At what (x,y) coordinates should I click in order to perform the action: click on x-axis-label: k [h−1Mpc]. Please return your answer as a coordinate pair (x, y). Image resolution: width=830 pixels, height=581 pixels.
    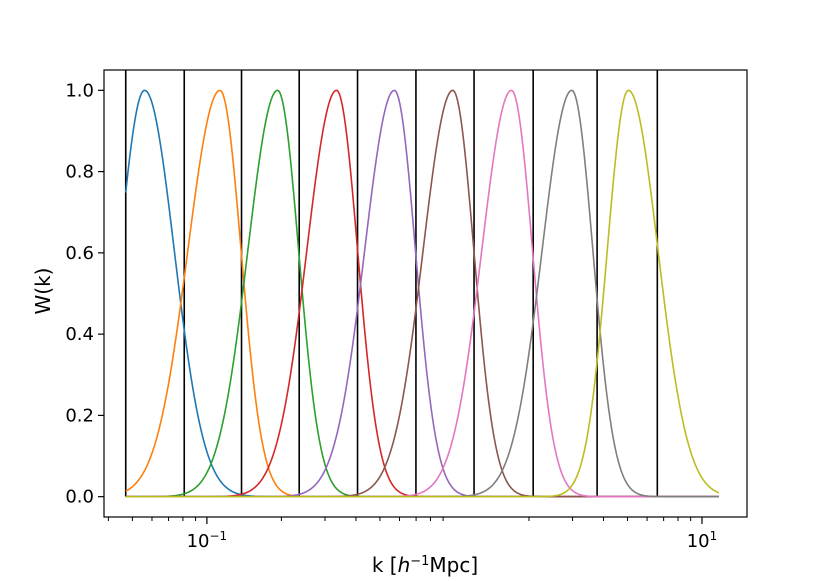
    Looking at the image, I should click on (425, 565).